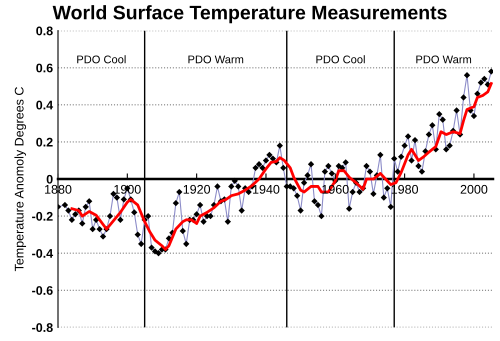 The height and width of the screenshot is (341, 500). Describe the element at coordinates (249, 14) in the screenshot. I see `chart-title: World Surface Temperature Measurements` at that location.